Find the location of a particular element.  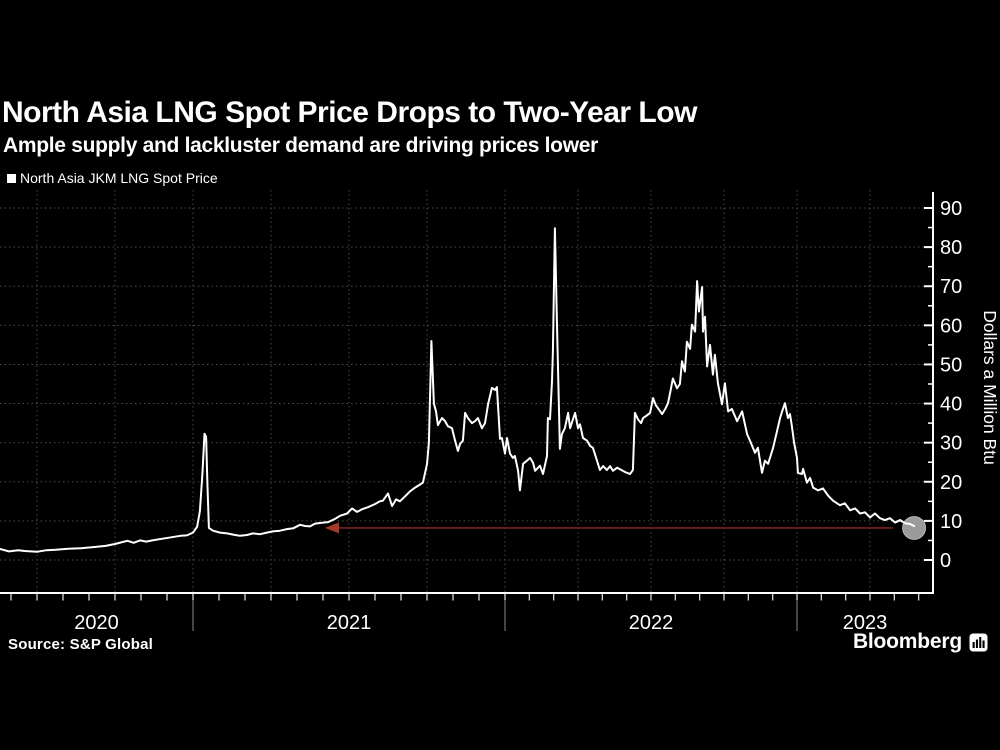

endpoint-marker is located at coordinates (914, 528).